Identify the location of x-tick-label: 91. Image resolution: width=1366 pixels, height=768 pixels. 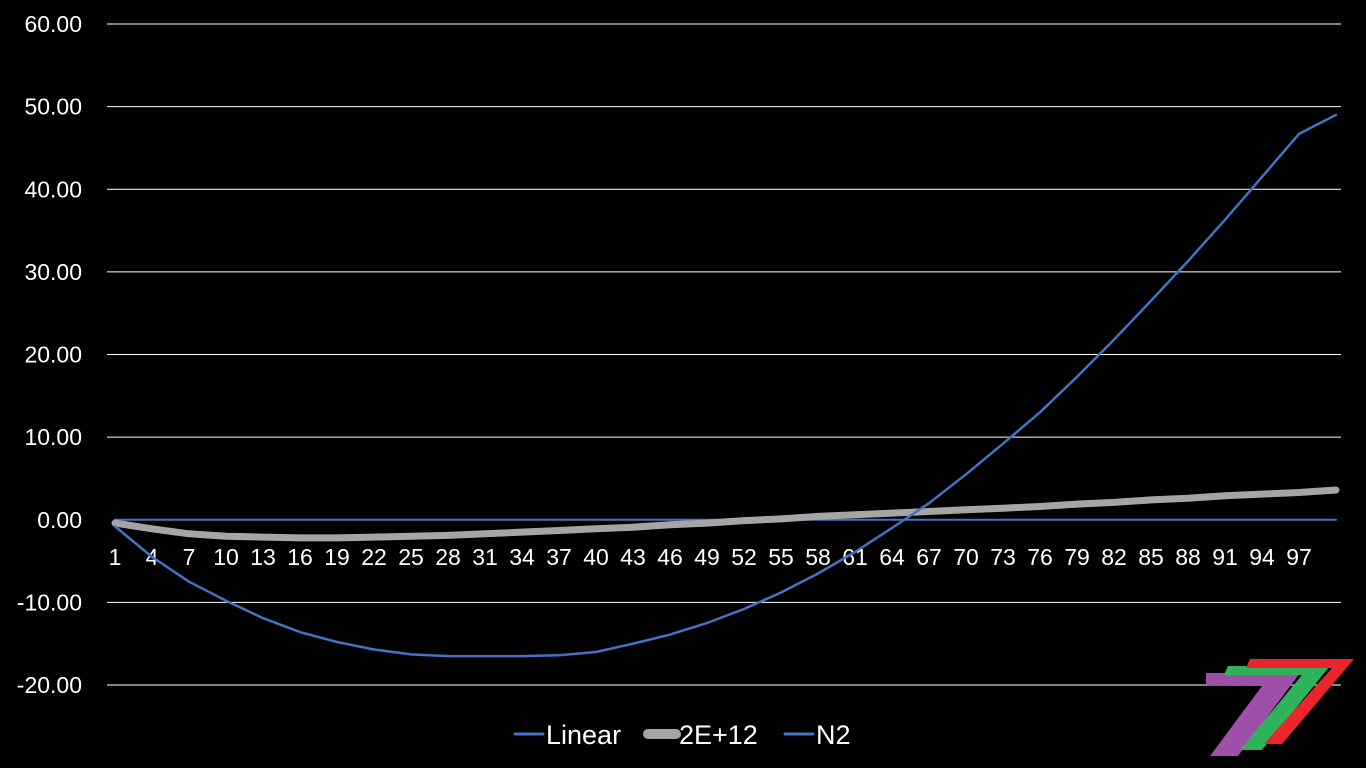
(1225, 557).